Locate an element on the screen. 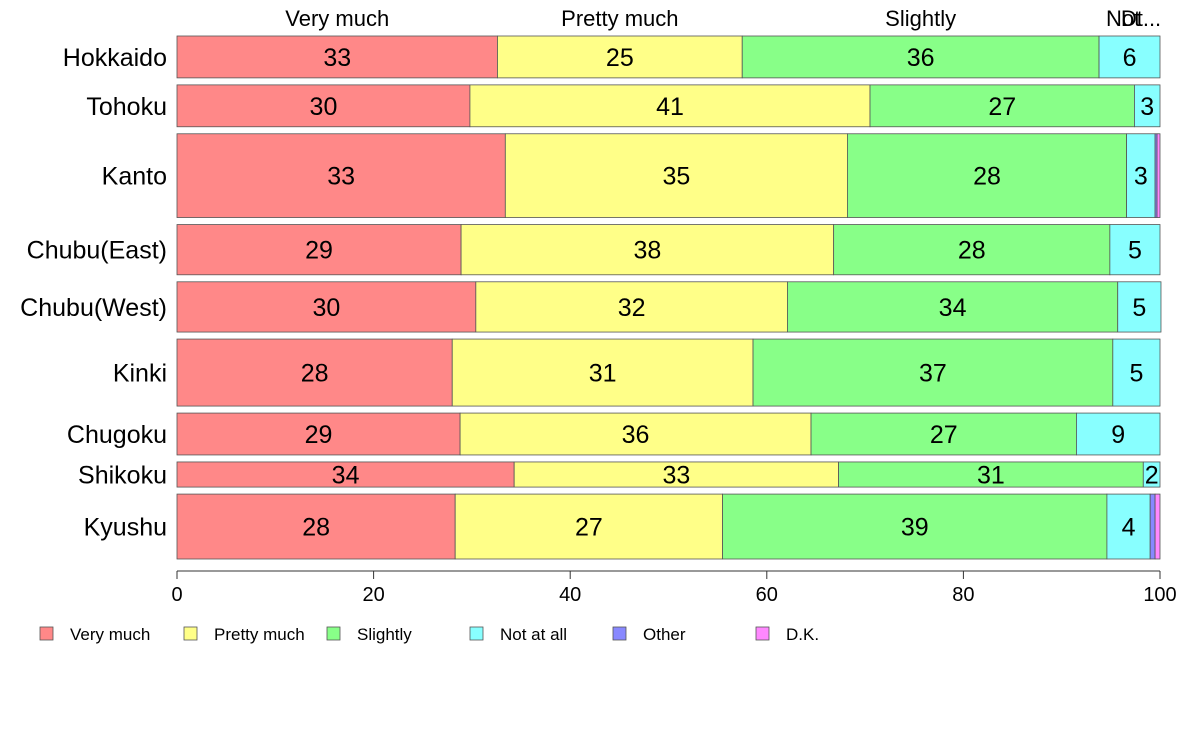  legend-item: D.K. is located at coordinates (787, 634).